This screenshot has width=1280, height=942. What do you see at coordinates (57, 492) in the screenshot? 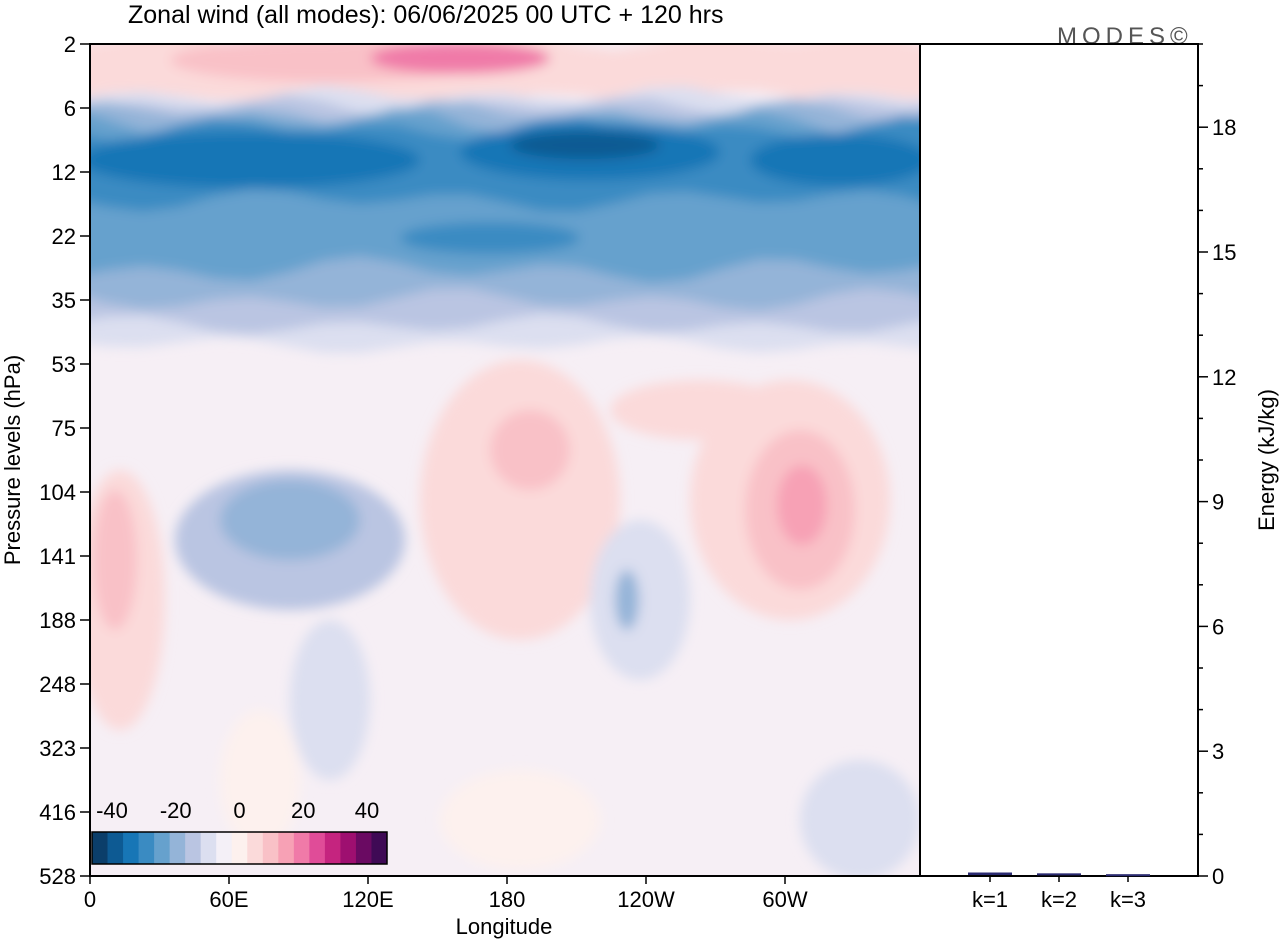
I see `y-tick-label: 104` at bounding box center [57, 492].